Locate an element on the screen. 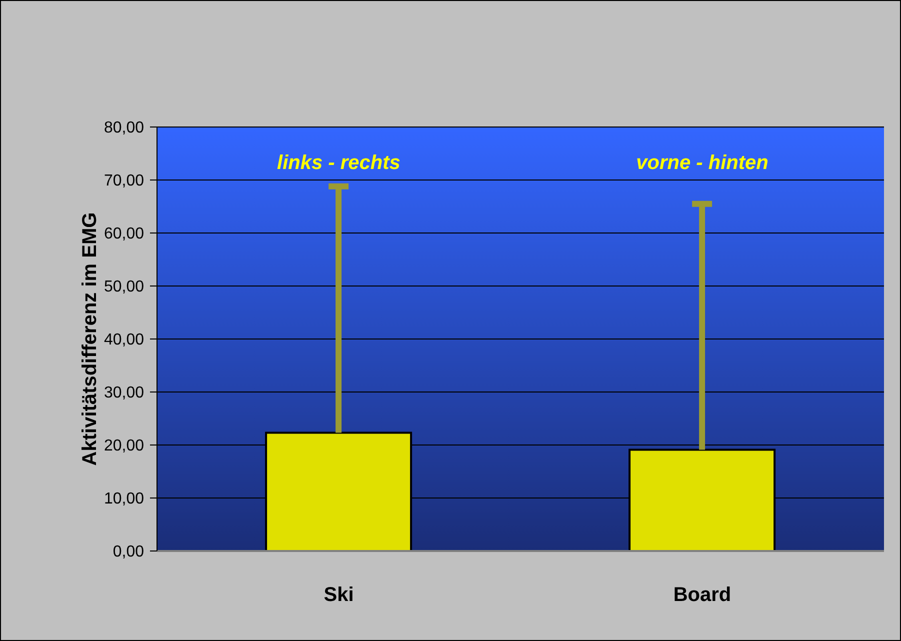  y-axis-title: Aktivitätsdifferenz im EMG is located at coordinates (90, 339).